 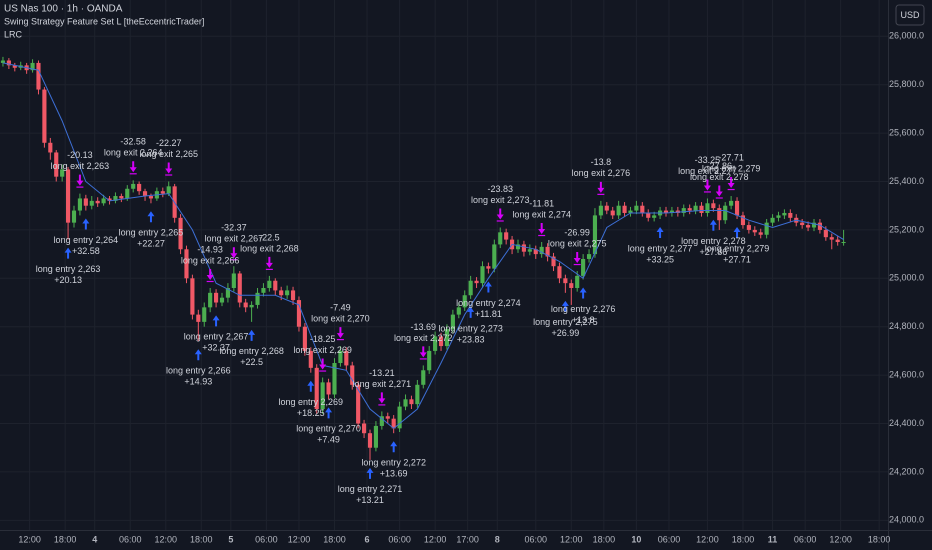 What do you see at coordinates (713, 252) in the screenshot?
I see `entry-profit: +27.86` at bounding box center [713, 252].